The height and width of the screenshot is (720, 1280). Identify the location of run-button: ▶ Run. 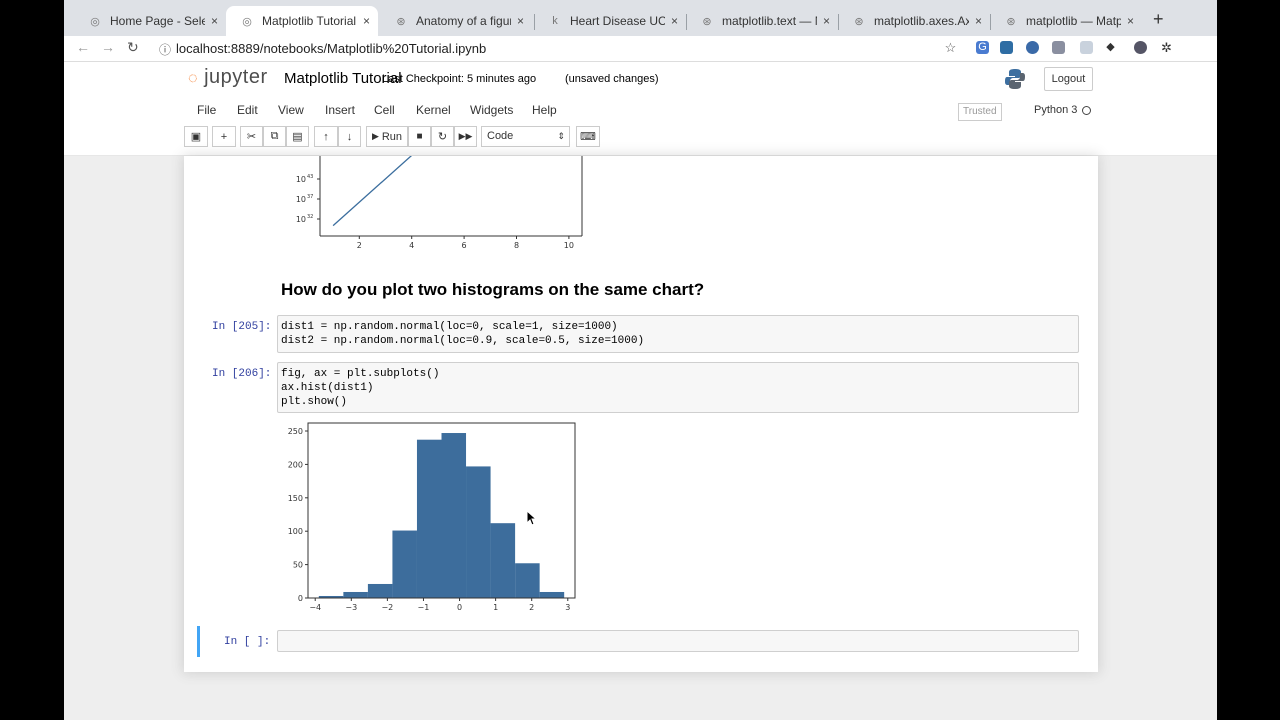
(387, 136).